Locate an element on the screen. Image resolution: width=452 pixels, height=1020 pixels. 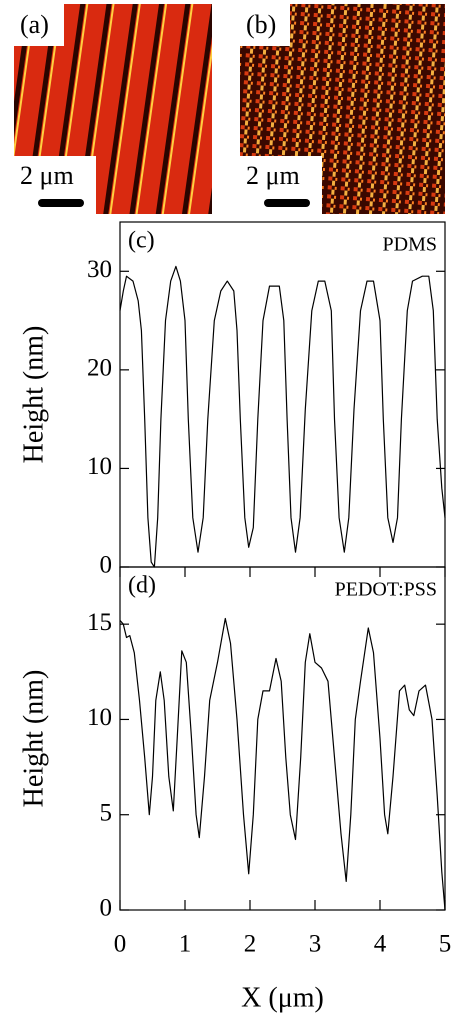
y-tick-label: 30 is located at coordinates (99, 269).